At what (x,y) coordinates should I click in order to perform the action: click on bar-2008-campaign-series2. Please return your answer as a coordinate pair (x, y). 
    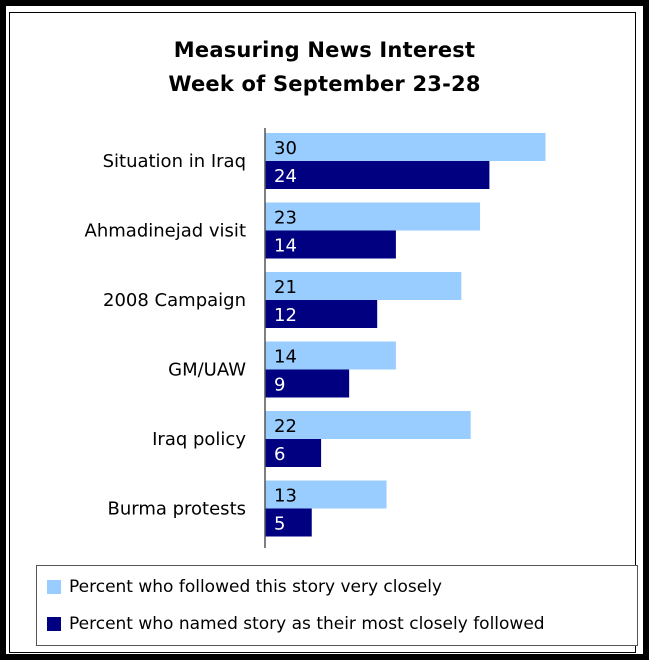
    Looking at the image, I should click on (321, 314).